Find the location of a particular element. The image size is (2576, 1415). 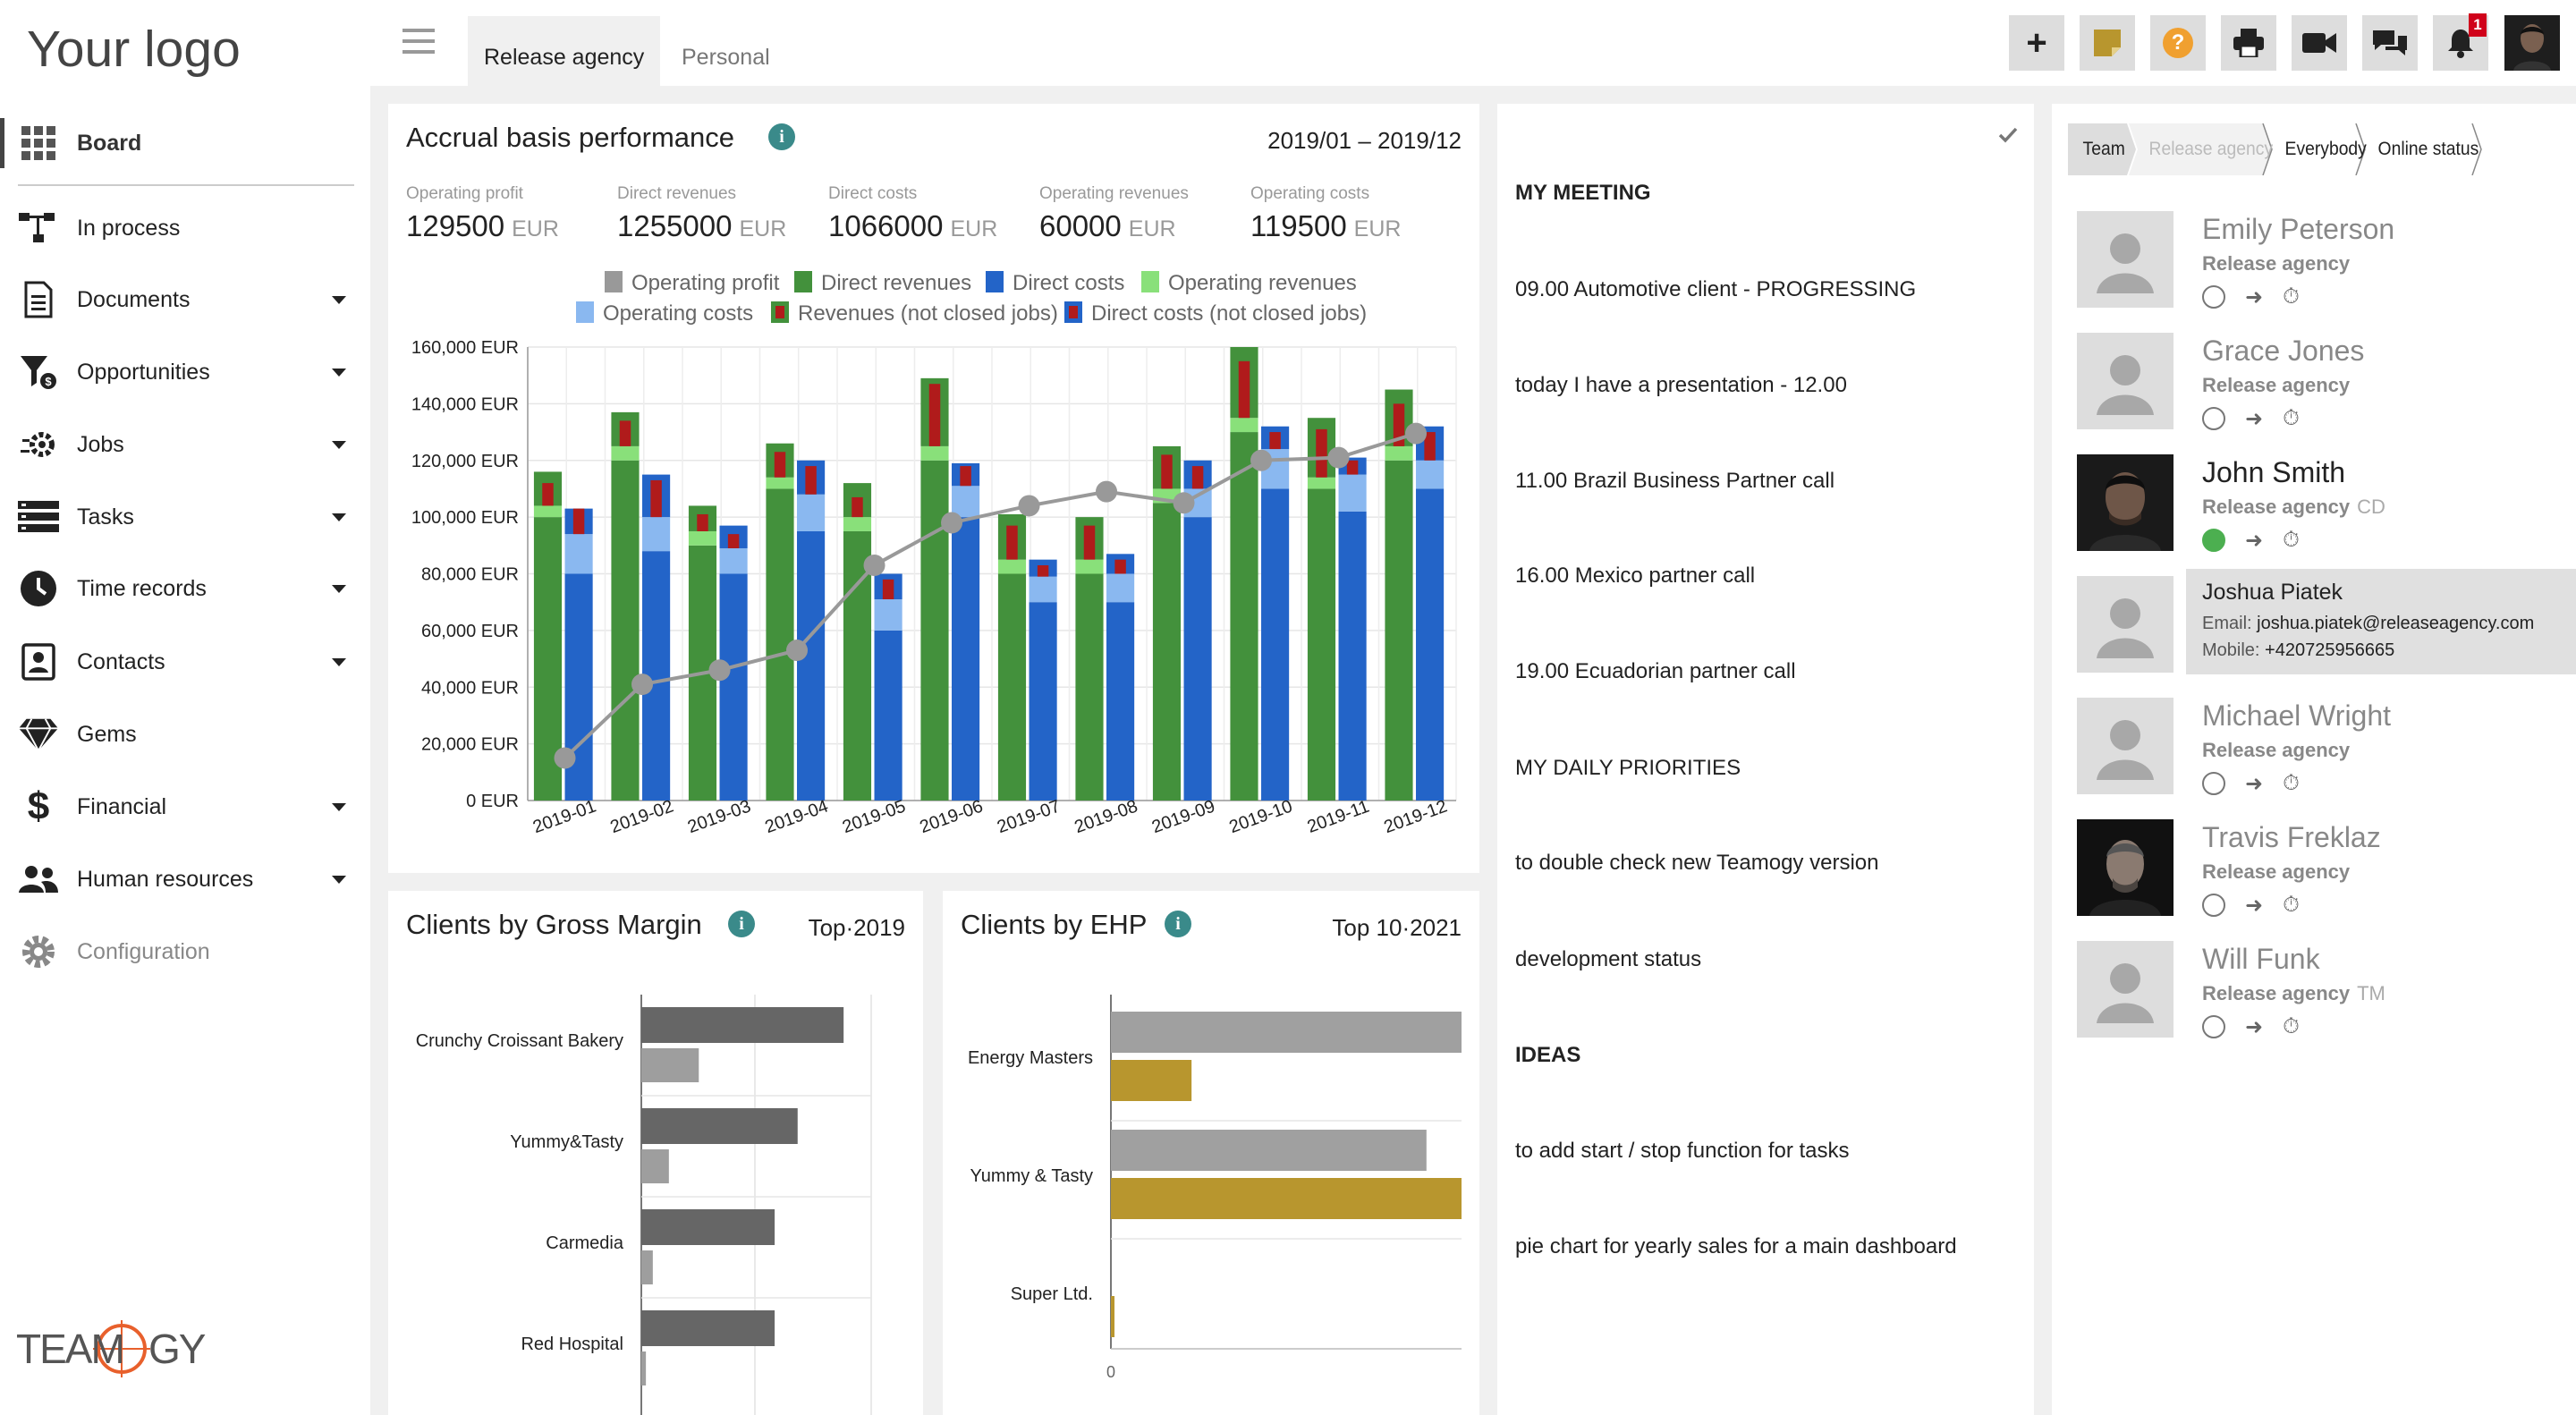

y-tick-label: 160,000 EUR is located at coordinates (465, 348).